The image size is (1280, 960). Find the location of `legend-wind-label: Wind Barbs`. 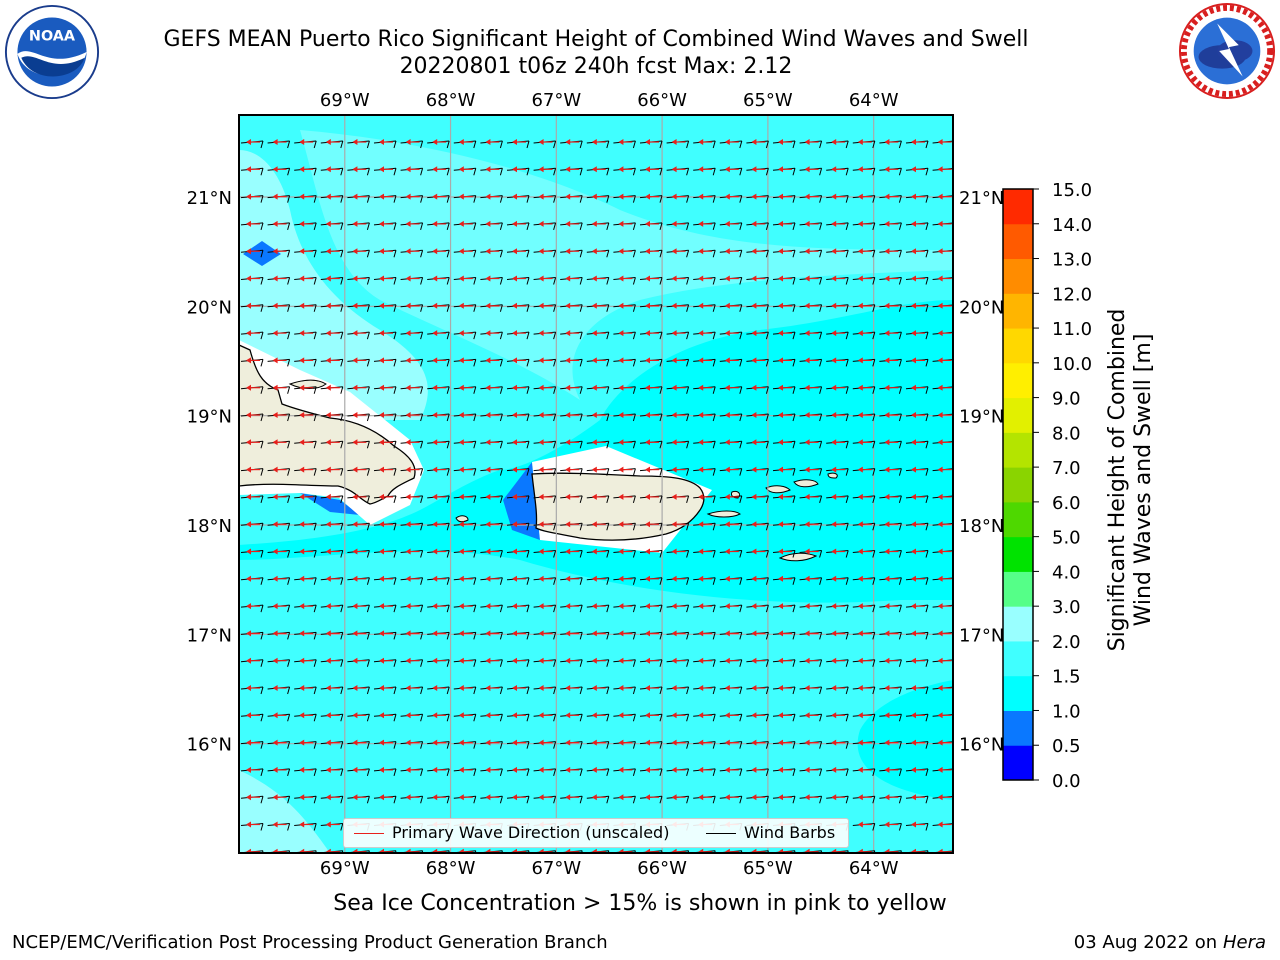

legend-wind-label: Wind Barbs is located at coordinates (790, 832).